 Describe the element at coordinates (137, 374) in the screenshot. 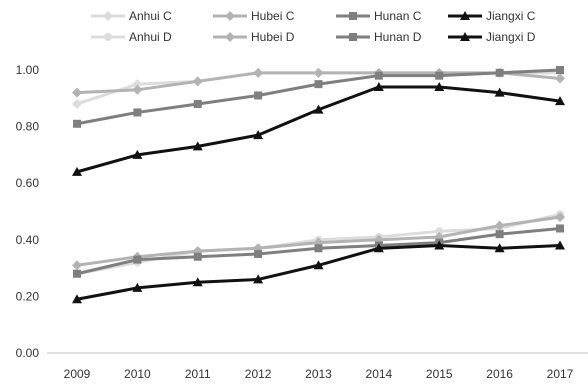

I see `x-tick-label: 2010` at that location.